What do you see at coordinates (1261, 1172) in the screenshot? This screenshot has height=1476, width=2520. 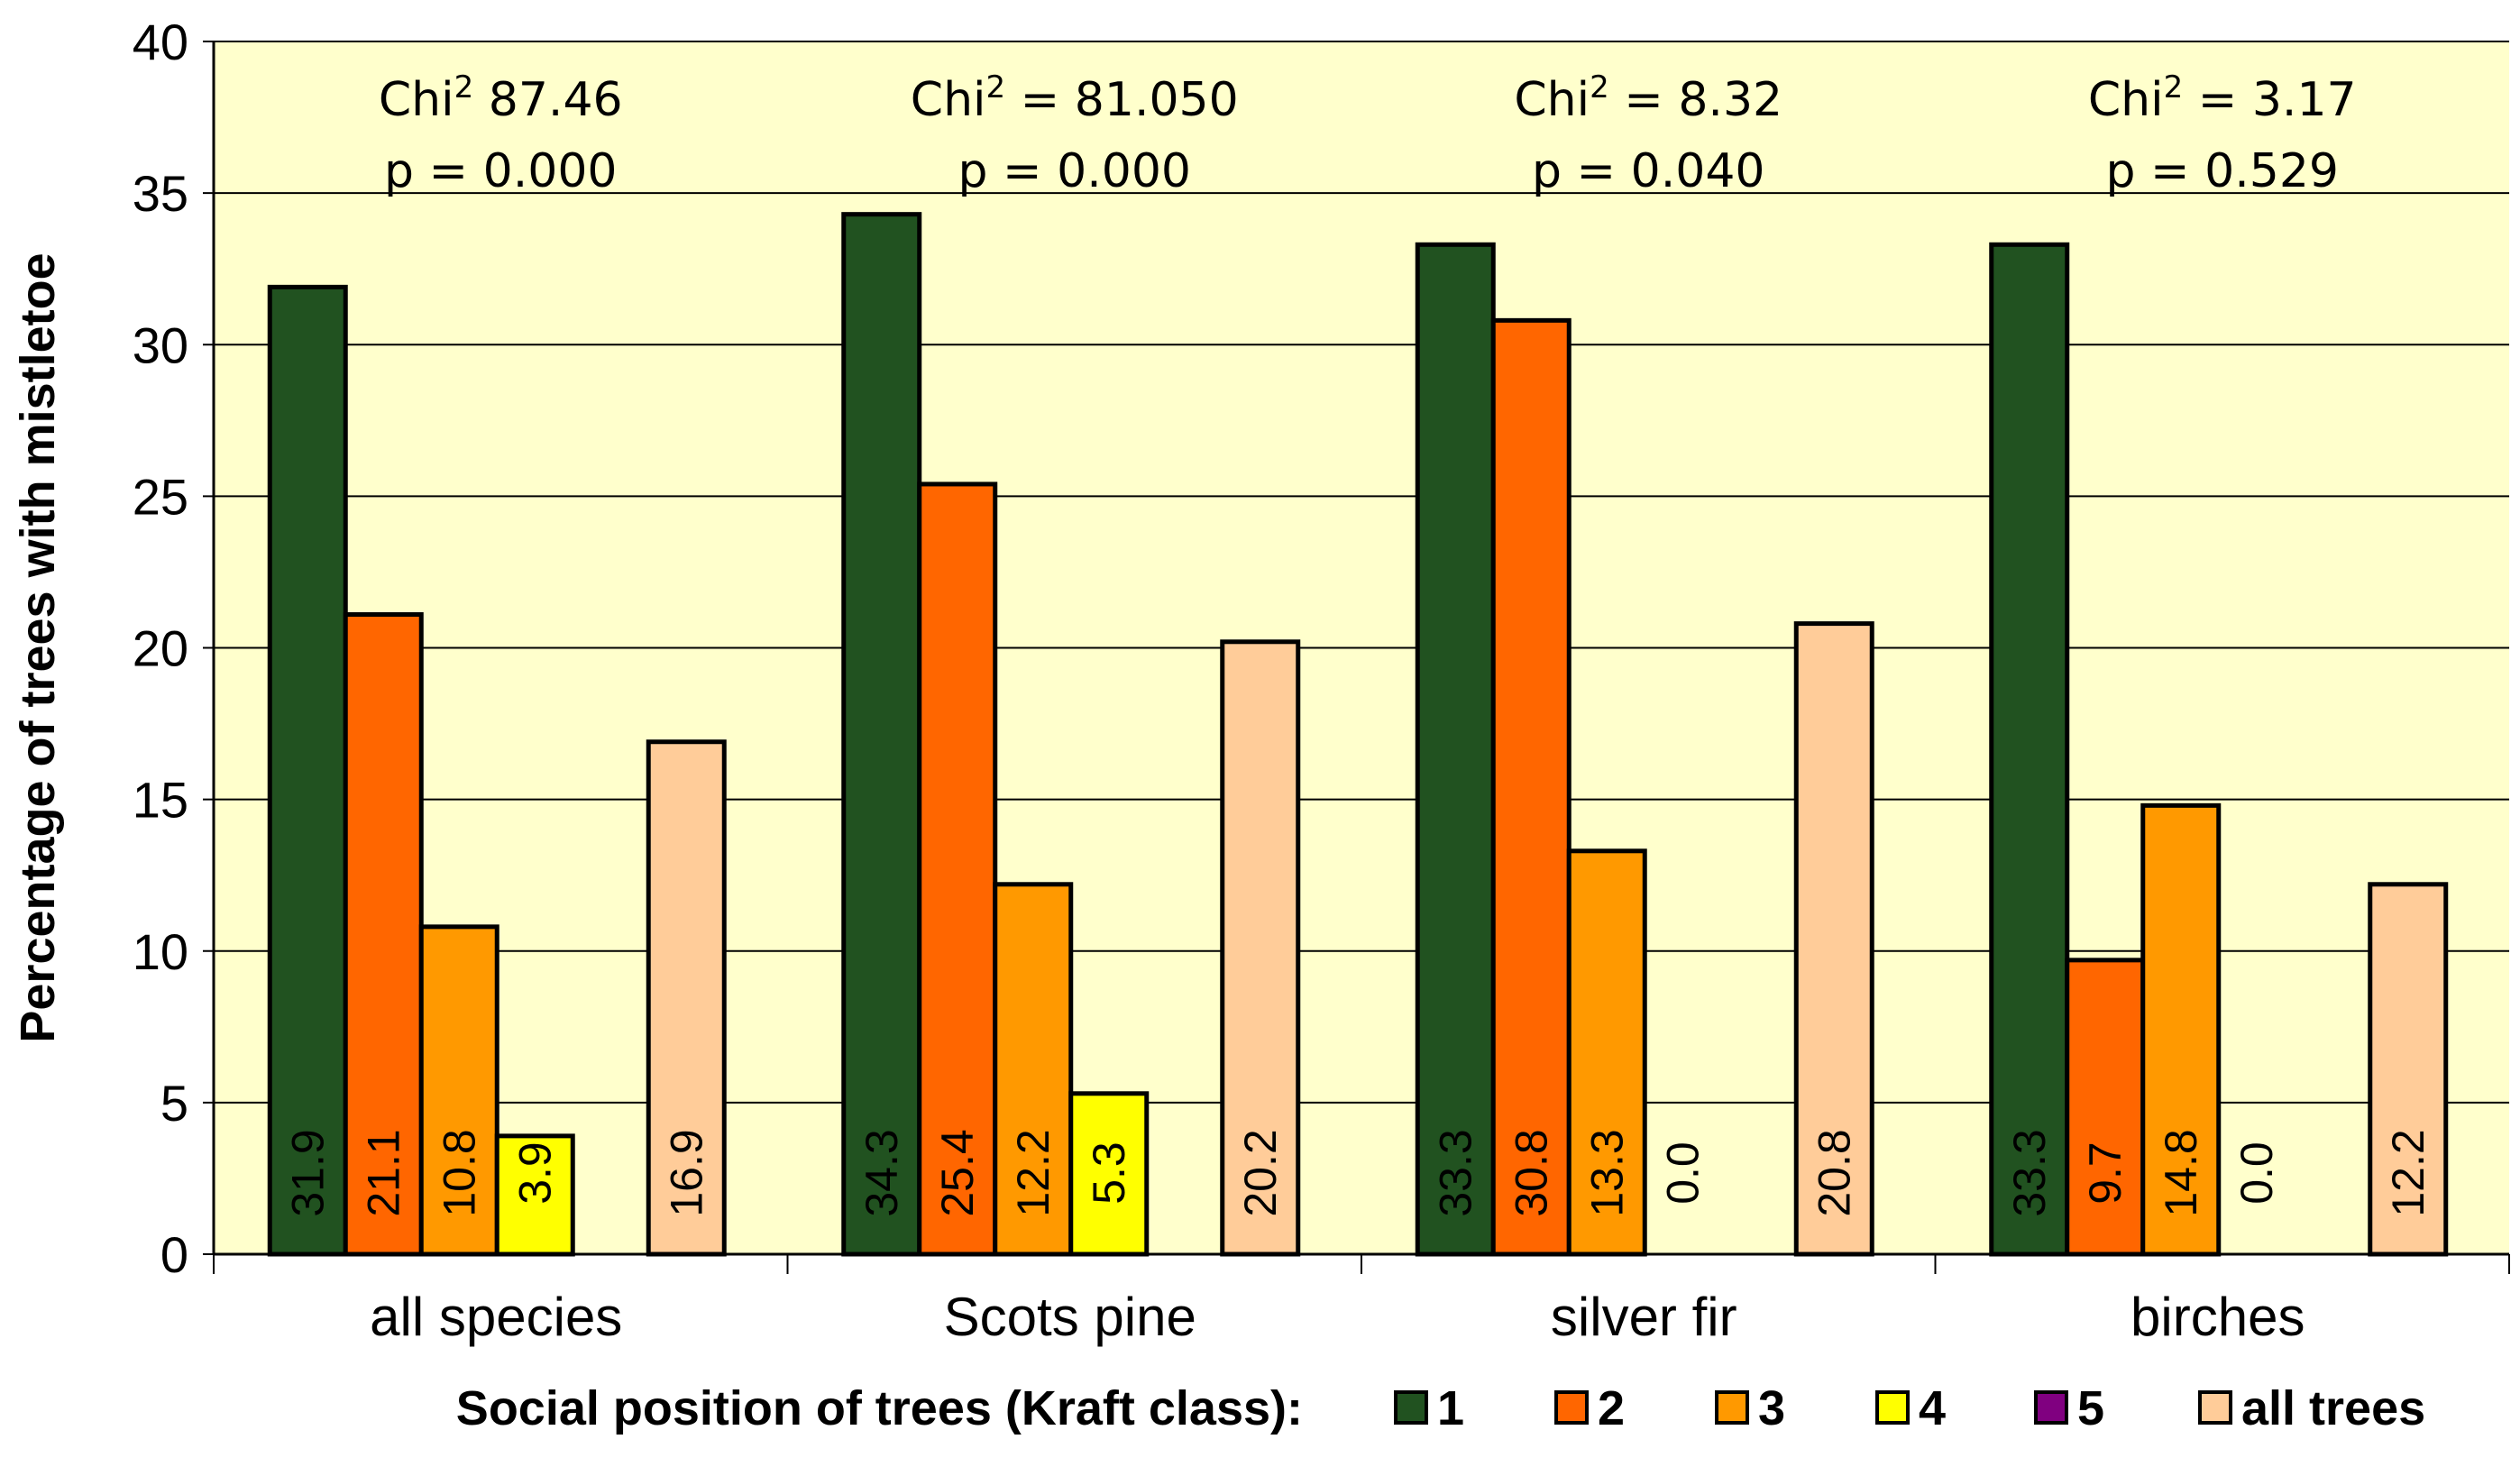 I see `data-label: 20.2` at bounding box center [1261, 1172].